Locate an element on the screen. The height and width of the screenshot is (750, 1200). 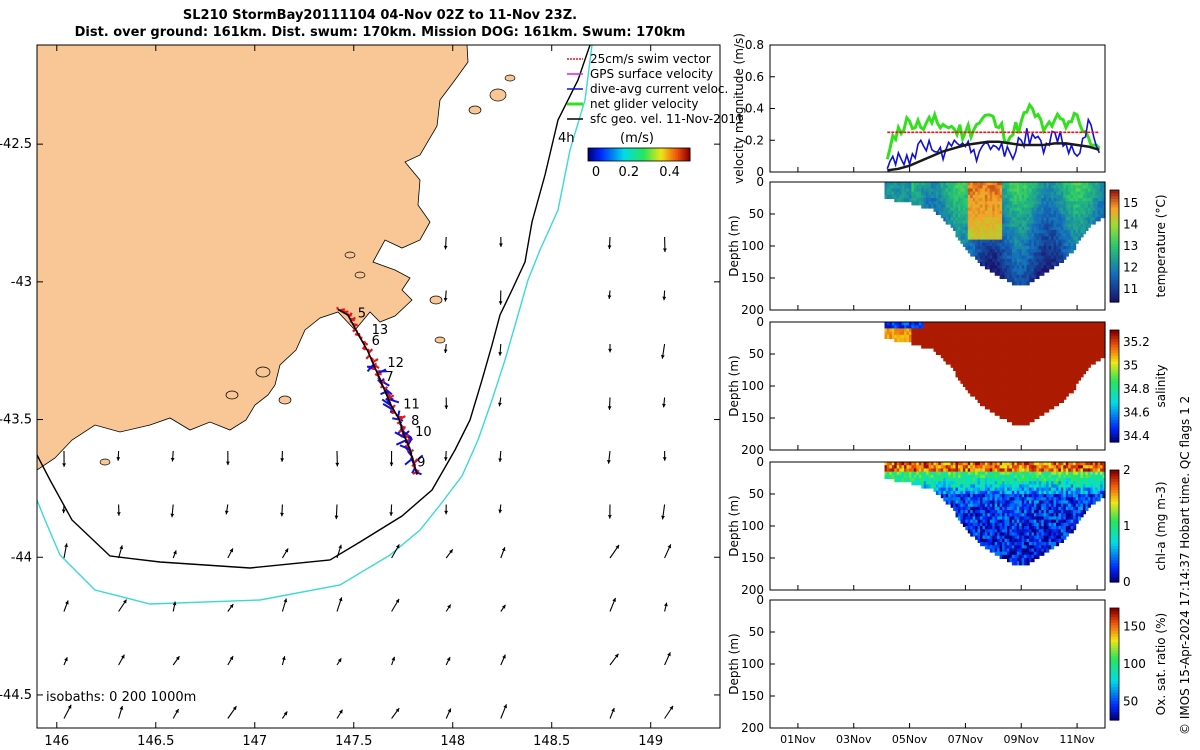
y-tick-label: 0 is located at coordinates (760, 182).